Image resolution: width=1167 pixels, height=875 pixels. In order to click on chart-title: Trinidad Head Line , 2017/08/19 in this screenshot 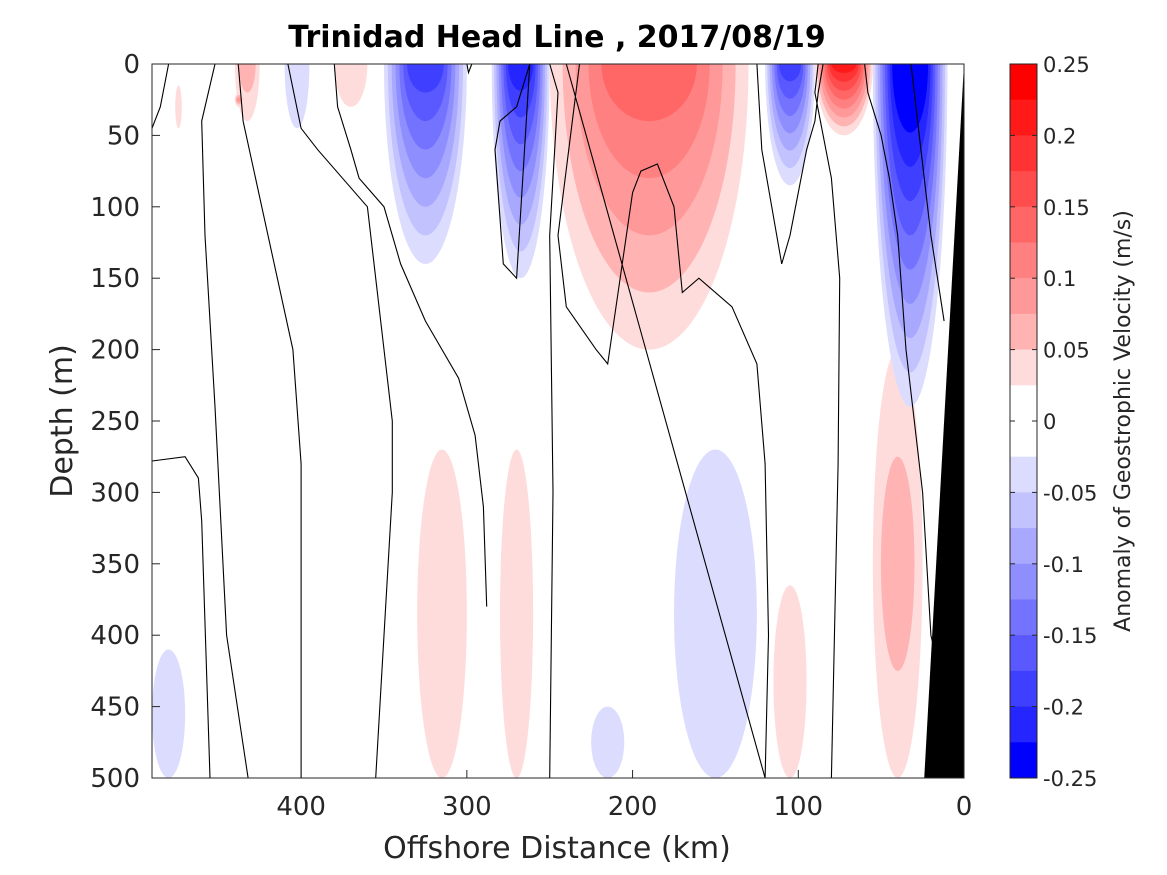, I will do `click(556, 37)`.